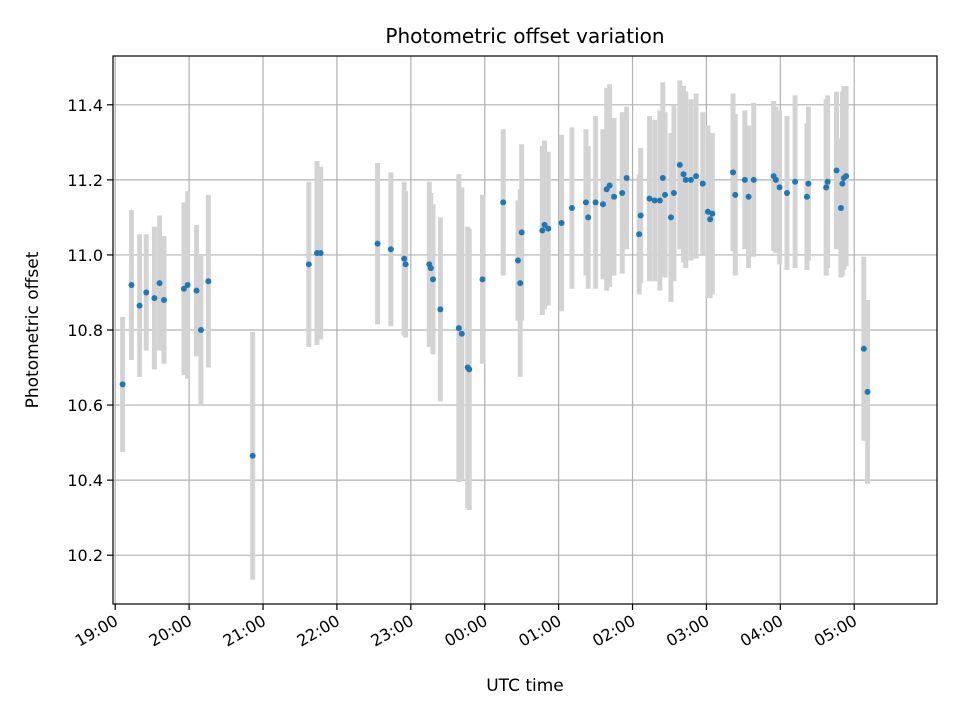 Image resolution: width=960 pixels, height=720 pixels. Describe the element at coordinates (85, 555) in the screenshot. I see `y-tick-label: 10.2` at that location.